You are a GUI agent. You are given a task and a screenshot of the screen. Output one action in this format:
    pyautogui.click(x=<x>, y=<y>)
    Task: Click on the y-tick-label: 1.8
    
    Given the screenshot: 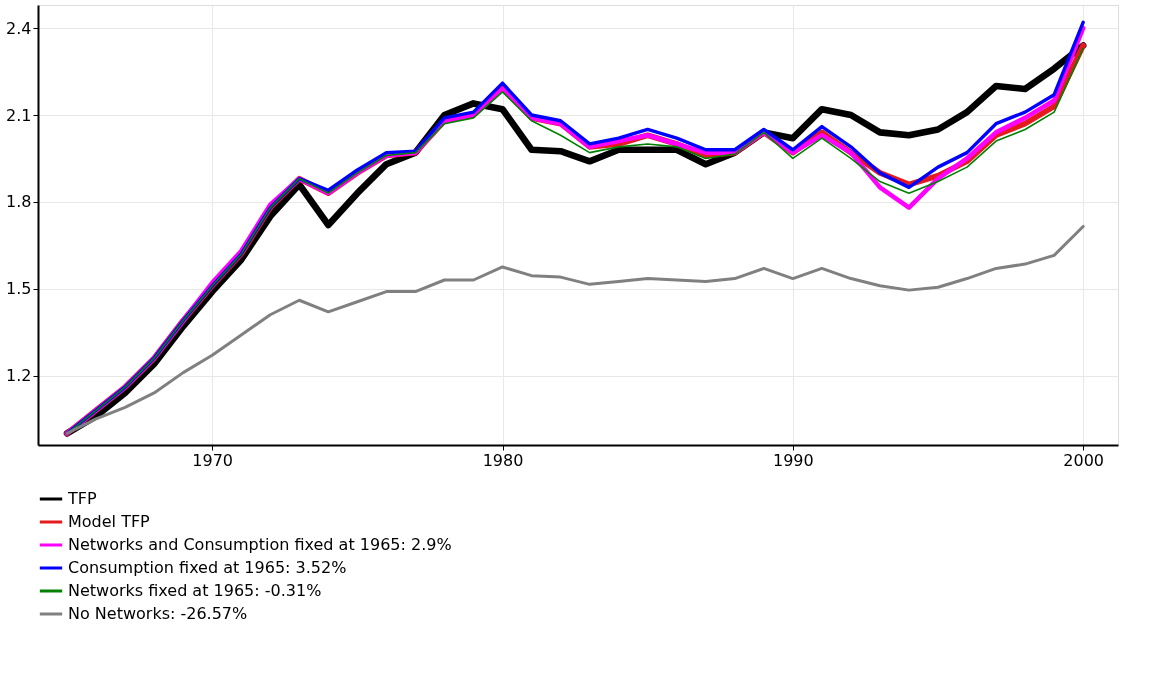 What is the action you would take?
    pyautogui.click(x=19, y=202)
    